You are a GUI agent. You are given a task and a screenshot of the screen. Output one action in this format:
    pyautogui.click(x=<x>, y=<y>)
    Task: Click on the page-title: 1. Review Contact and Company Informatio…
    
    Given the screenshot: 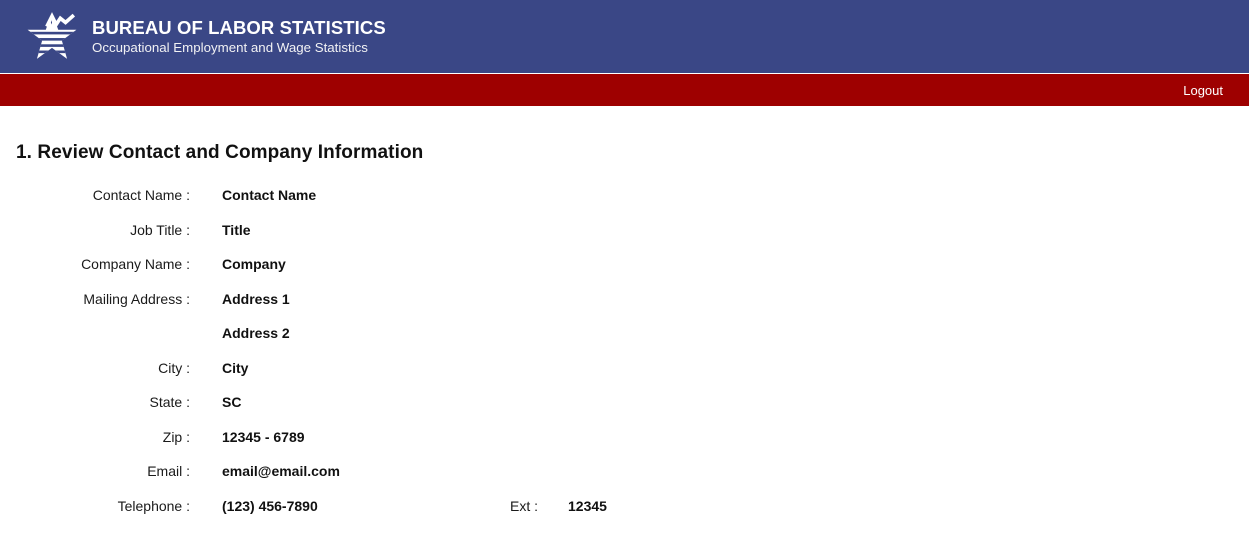 What is the action you would take?
    pyautogui.click(x=220, y=152)
    